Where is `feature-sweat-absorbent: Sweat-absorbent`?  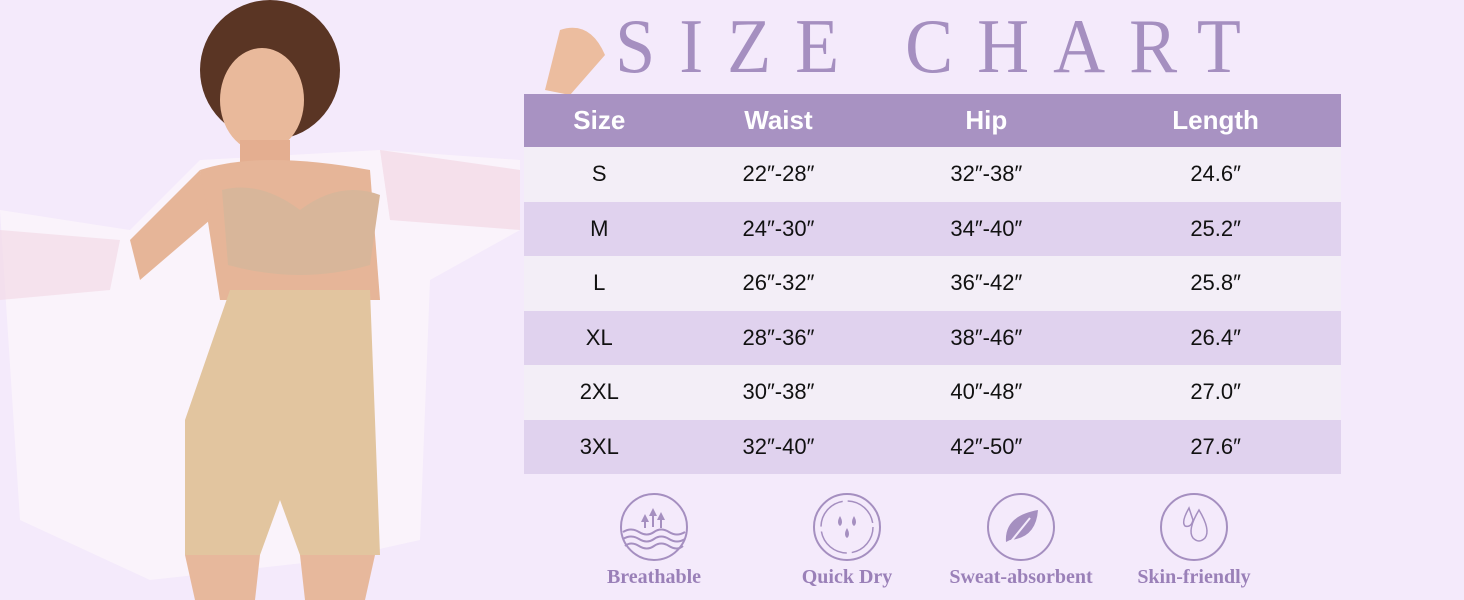 feature-sweat-absorbent: Sweat-absorbent is located at coordinates (1021, 540).